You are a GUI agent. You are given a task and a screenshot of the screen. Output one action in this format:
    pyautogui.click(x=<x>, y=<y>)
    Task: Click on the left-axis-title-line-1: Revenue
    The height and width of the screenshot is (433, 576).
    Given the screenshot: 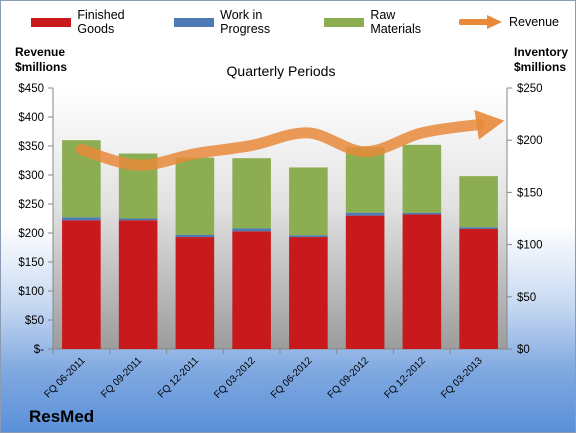 What is the action you would take?
    pyautogui.click(x=40, y=52)
    